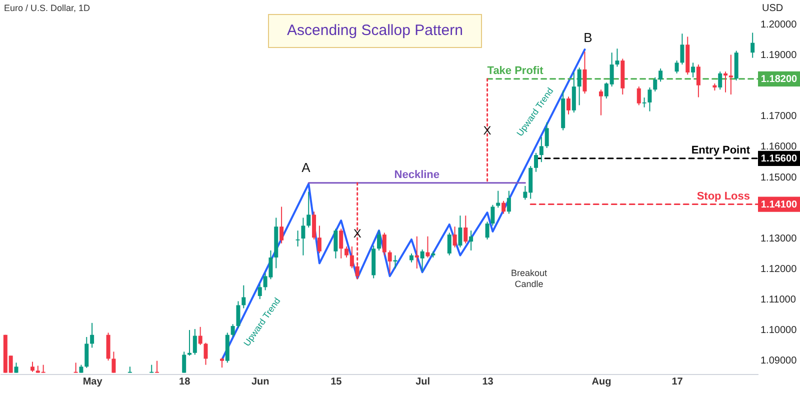 Image resolution: width=800 pixels, height=397 pixels. Describe the element at coordinates (778, 300) in the screenshot. I see `y-tick-label: 1.11000` at that location.